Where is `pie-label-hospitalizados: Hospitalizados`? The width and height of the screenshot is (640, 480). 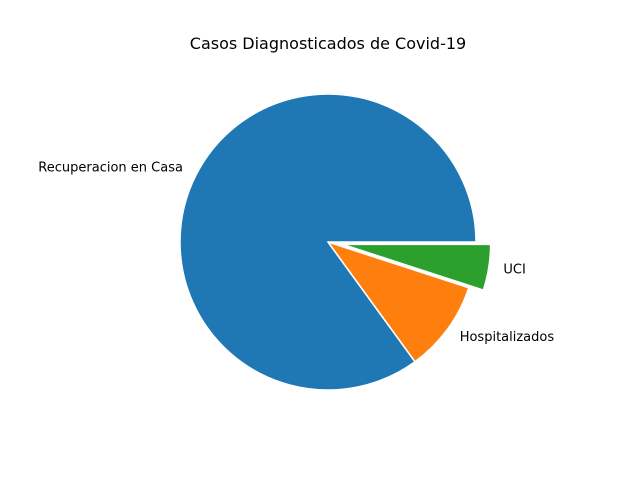
pie-label-hospitalizados: Hospitalizados is located at coordinates (507, 337).